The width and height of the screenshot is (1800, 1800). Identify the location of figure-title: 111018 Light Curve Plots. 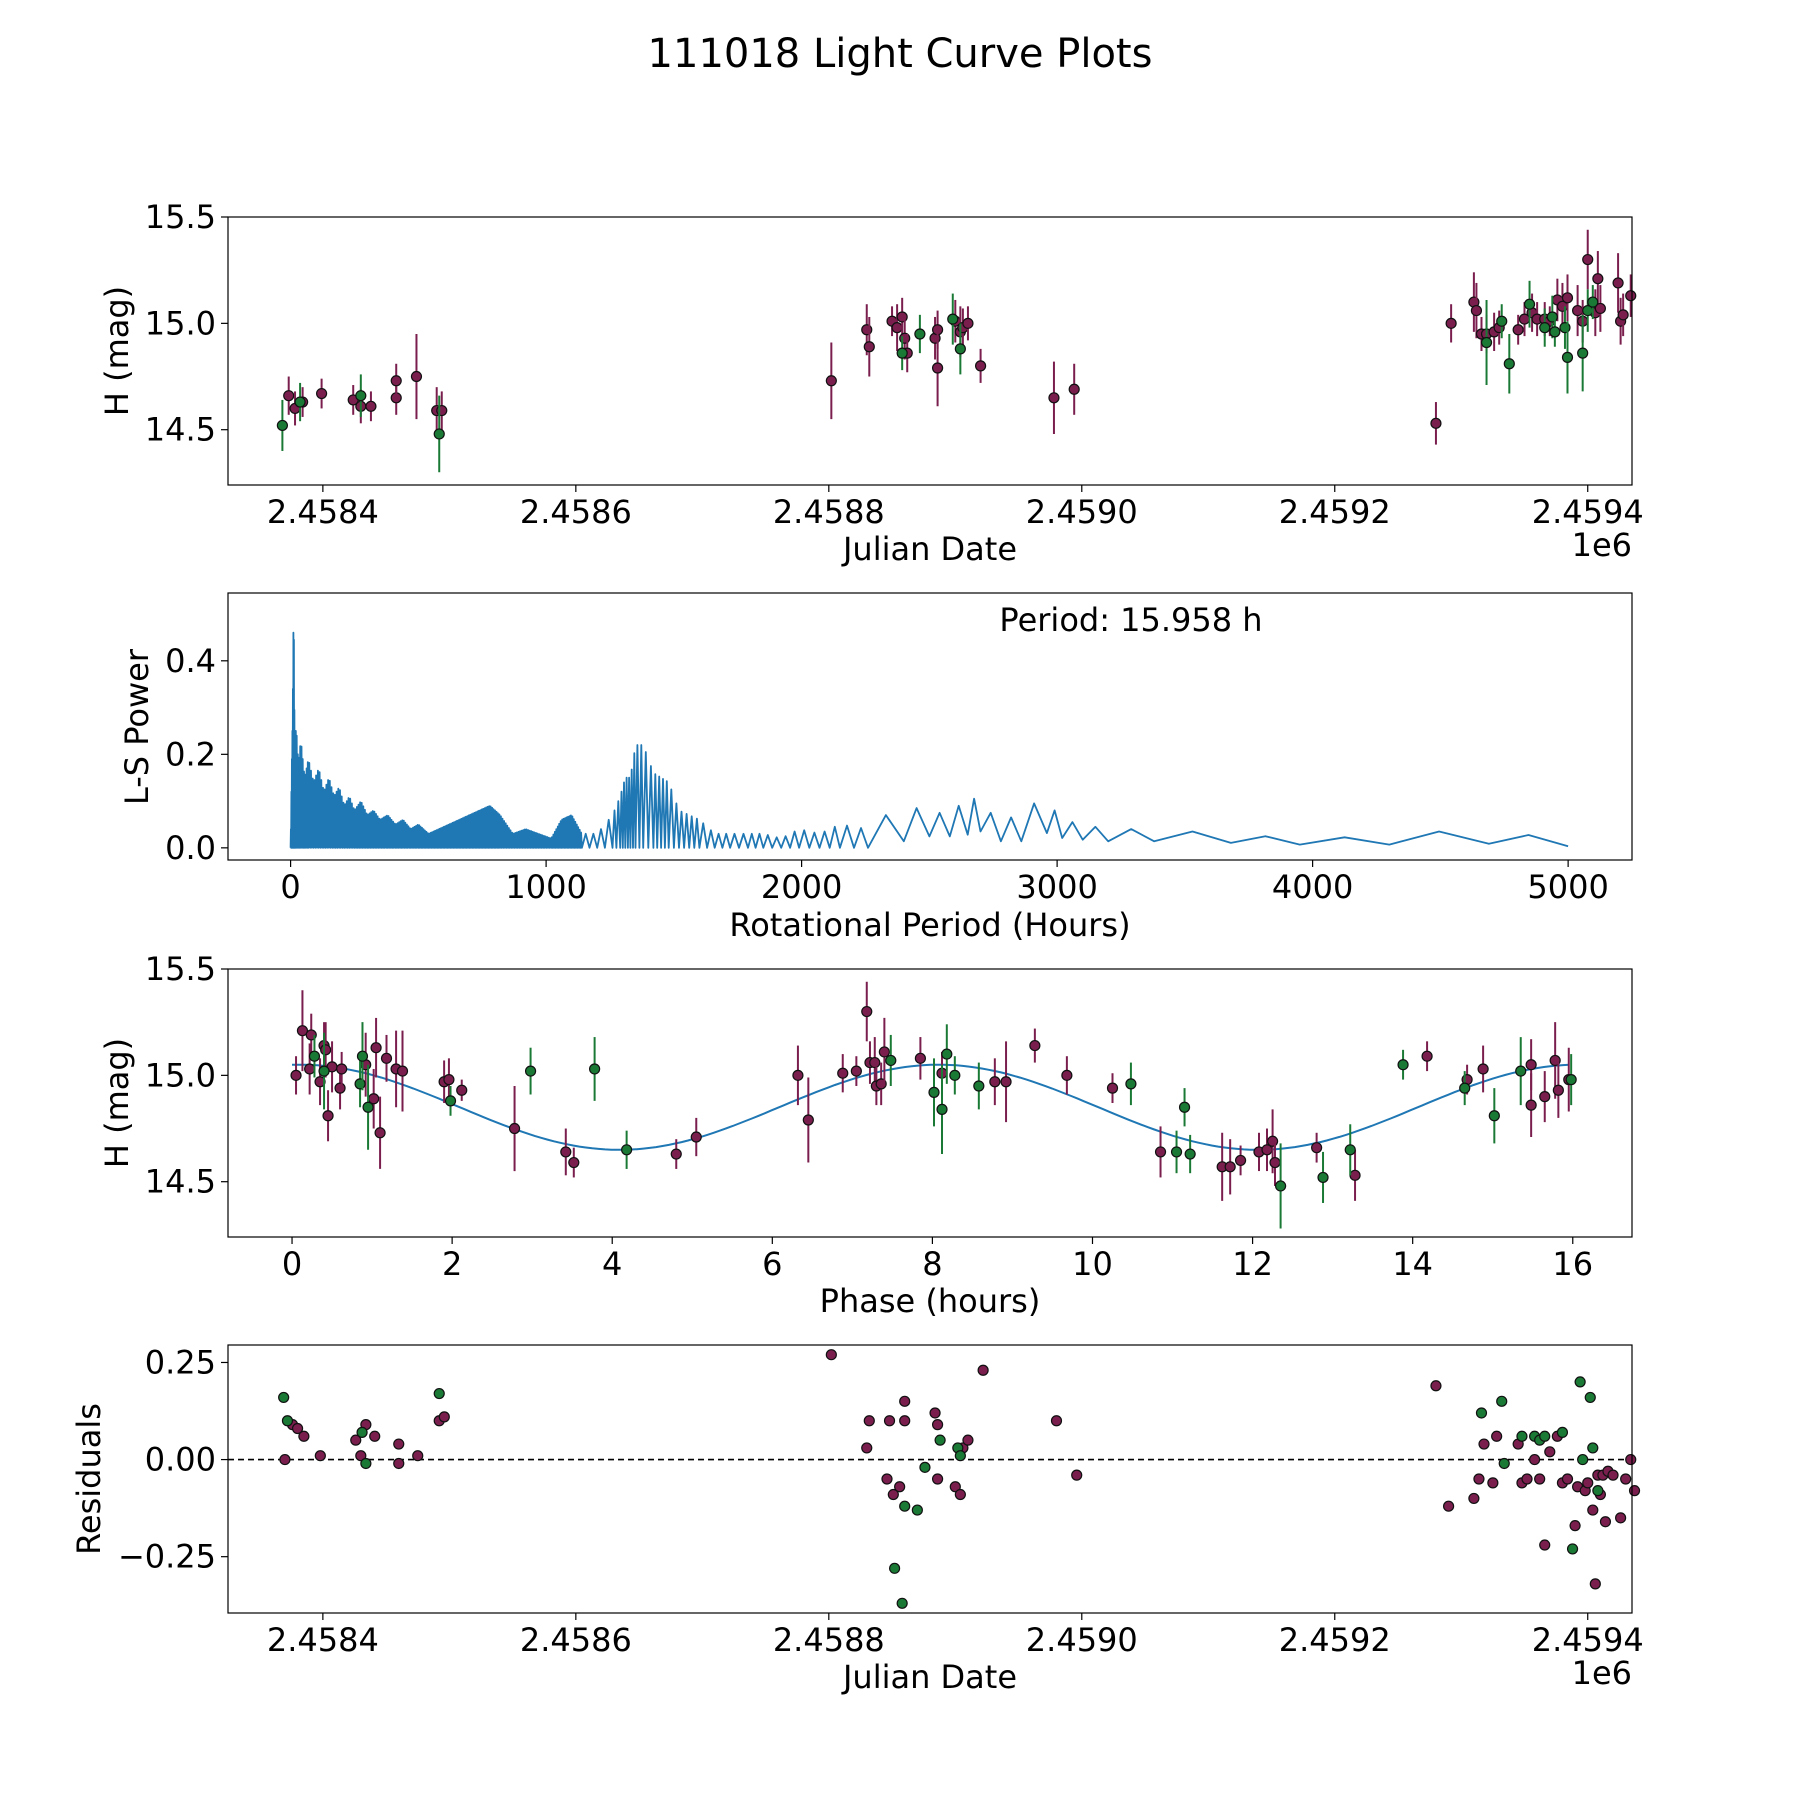
(900, 54).